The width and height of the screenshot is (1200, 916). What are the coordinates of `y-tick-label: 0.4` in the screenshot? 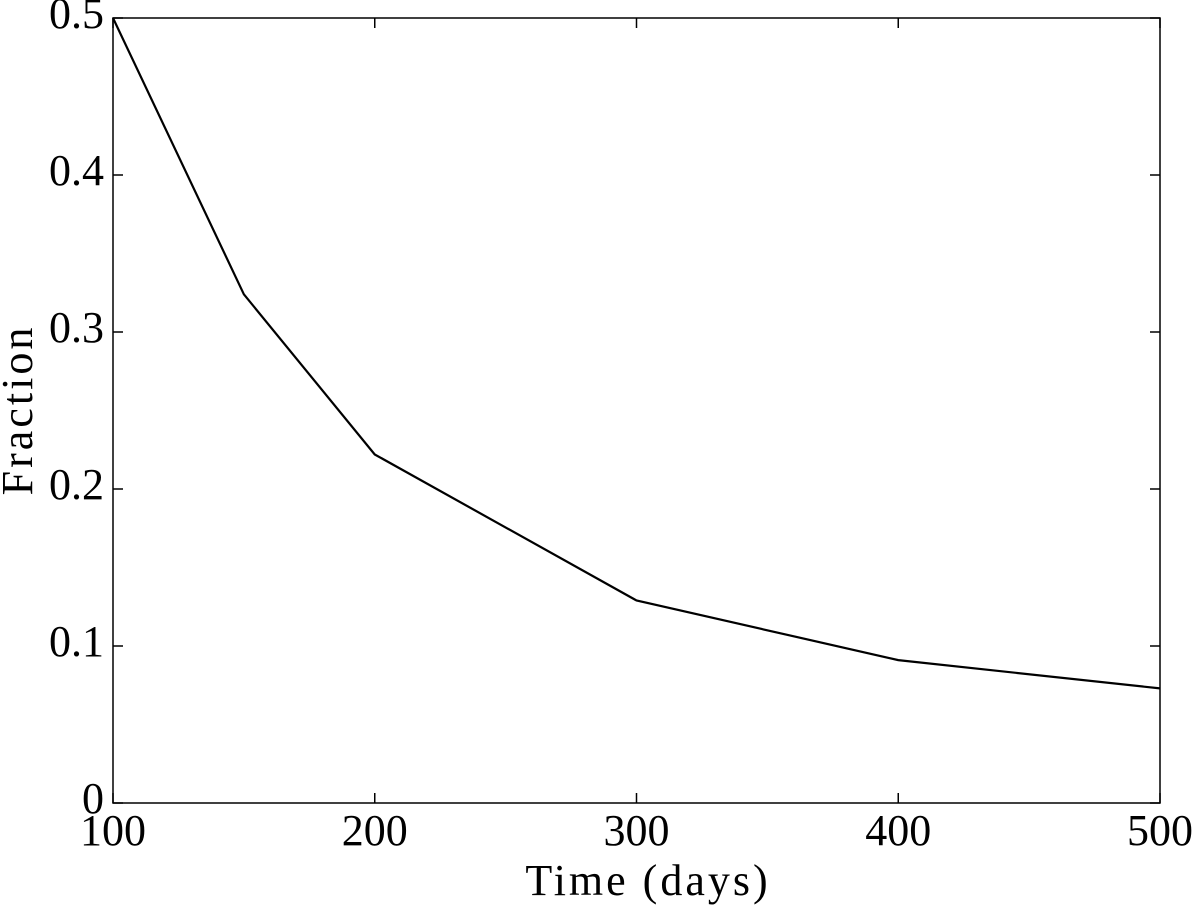 It's located at (76, 170).